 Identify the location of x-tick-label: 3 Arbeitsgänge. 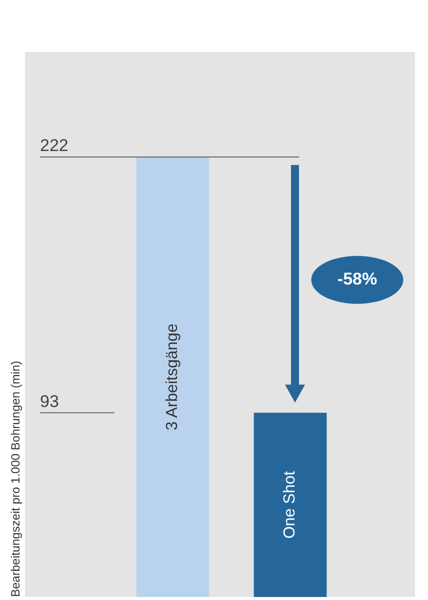
(173, 377).